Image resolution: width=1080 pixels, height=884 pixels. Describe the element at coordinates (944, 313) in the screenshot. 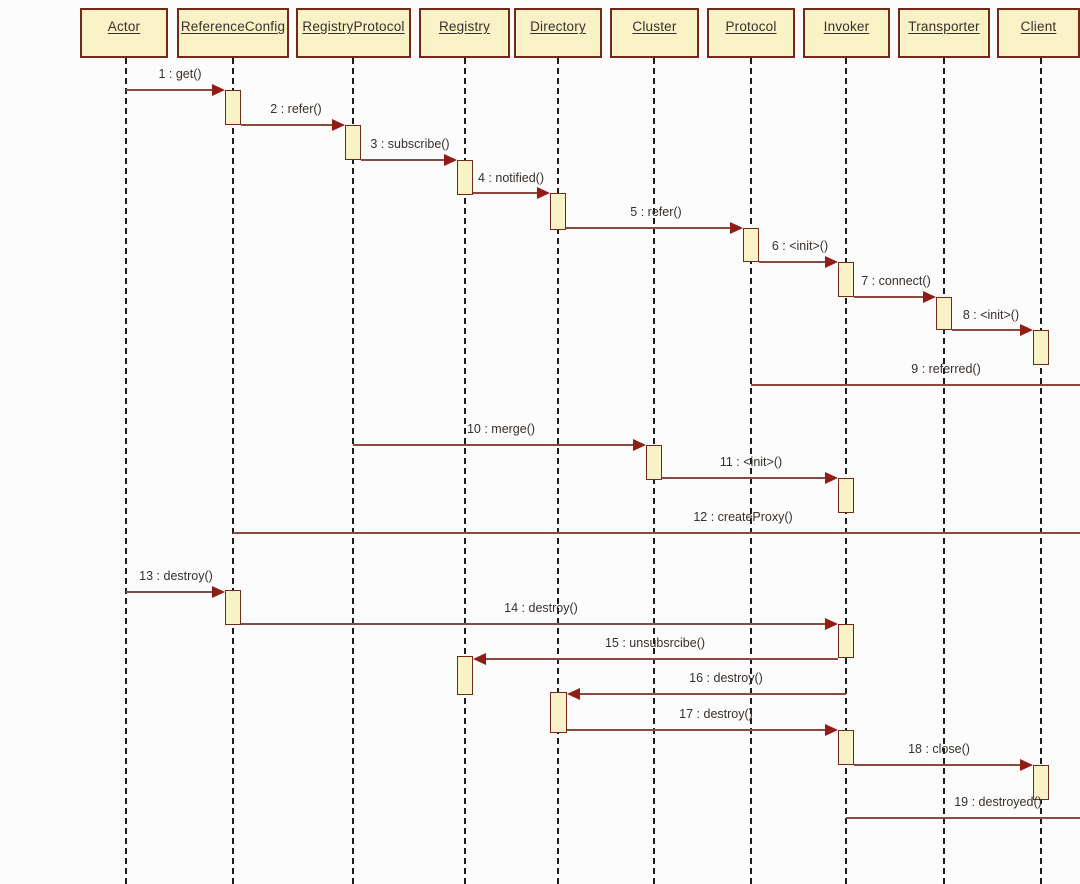

I see `activation-bar-transporter` at that location.